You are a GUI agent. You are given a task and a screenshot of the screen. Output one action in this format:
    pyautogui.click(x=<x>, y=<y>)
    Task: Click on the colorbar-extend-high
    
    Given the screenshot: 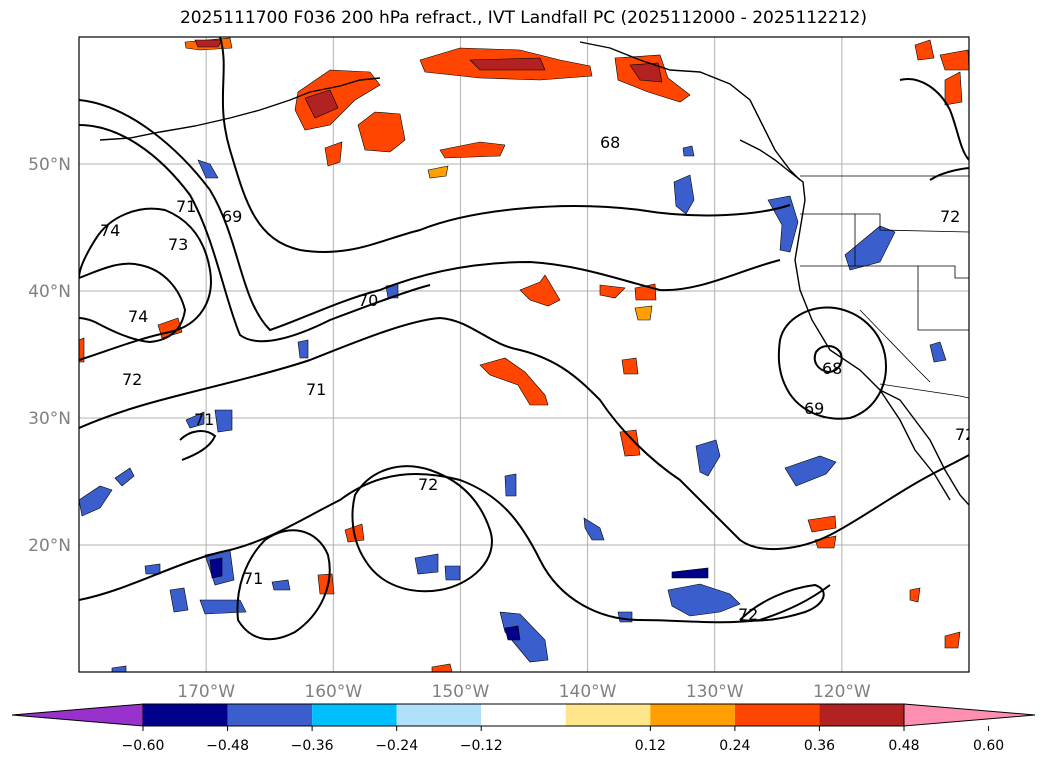 What is the action you would take?
    pyautogui.click(x=969, y=715)
    